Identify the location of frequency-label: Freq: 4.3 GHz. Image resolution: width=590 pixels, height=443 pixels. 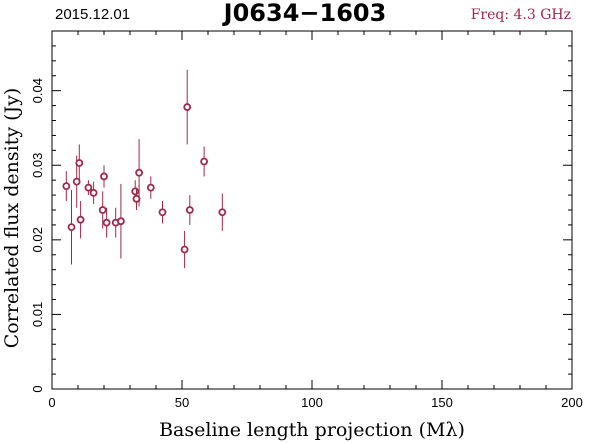
(521, 15).